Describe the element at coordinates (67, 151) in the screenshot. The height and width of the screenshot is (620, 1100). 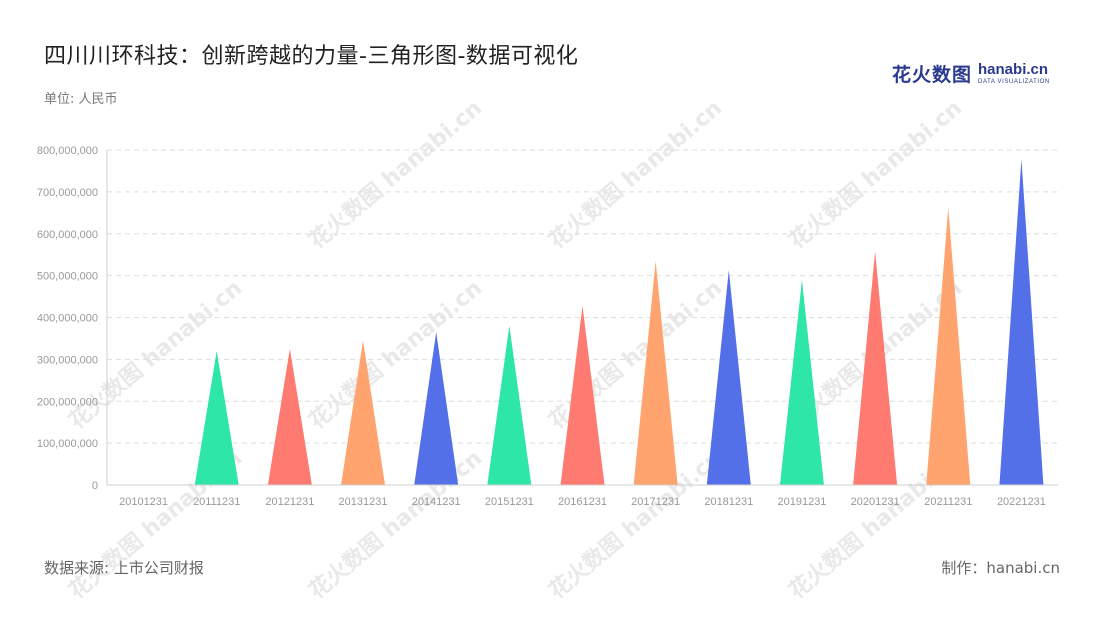
I see `y-tick-label: 800,000,000` at that location.